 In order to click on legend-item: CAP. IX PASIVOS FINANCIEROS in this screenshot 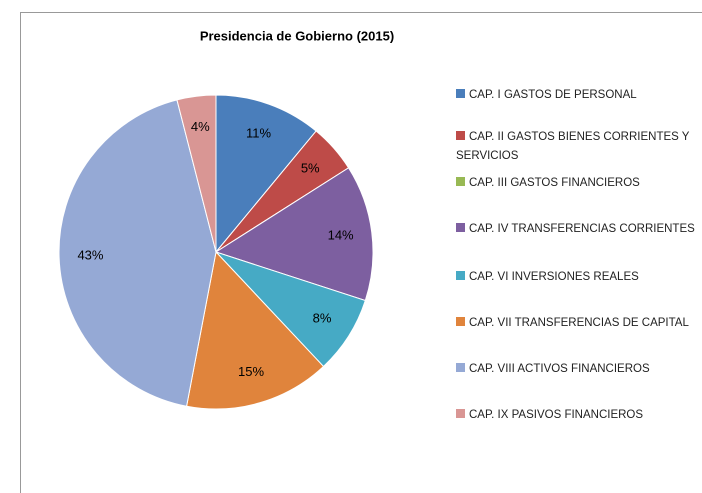, I will do `click(579, 415)`.